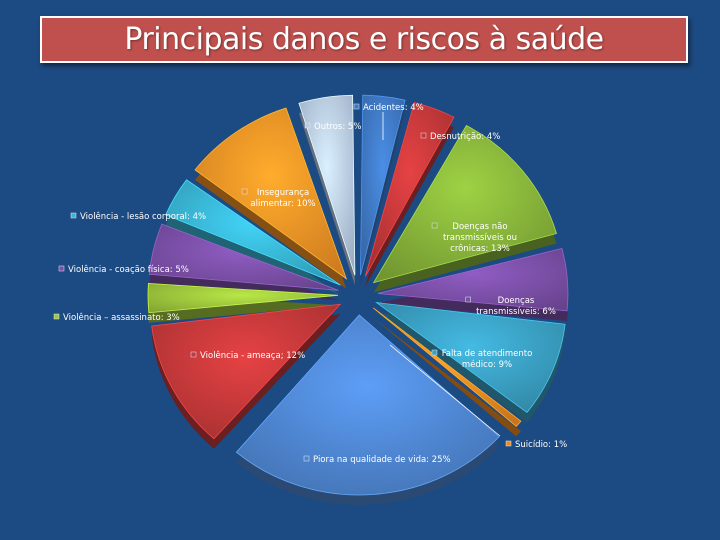 This screenshot has height=540, width=720. I want to click on data-label-piora-qualidade: Piora na qualidade de vida: 25%, so click(377, 460).